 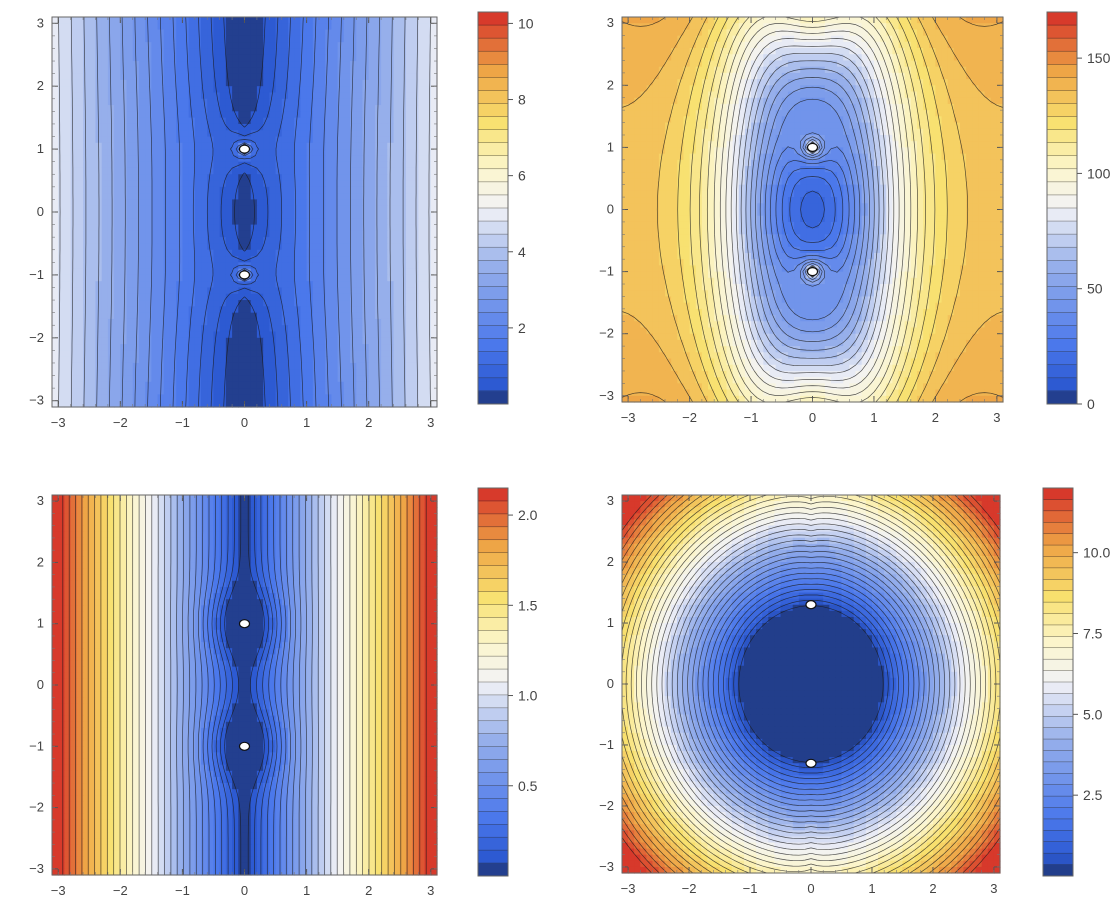 What do you see at coordinates (40, 85) in the screenshot?
I see `y-tick-label: 2` at bounding box center [40, 85].